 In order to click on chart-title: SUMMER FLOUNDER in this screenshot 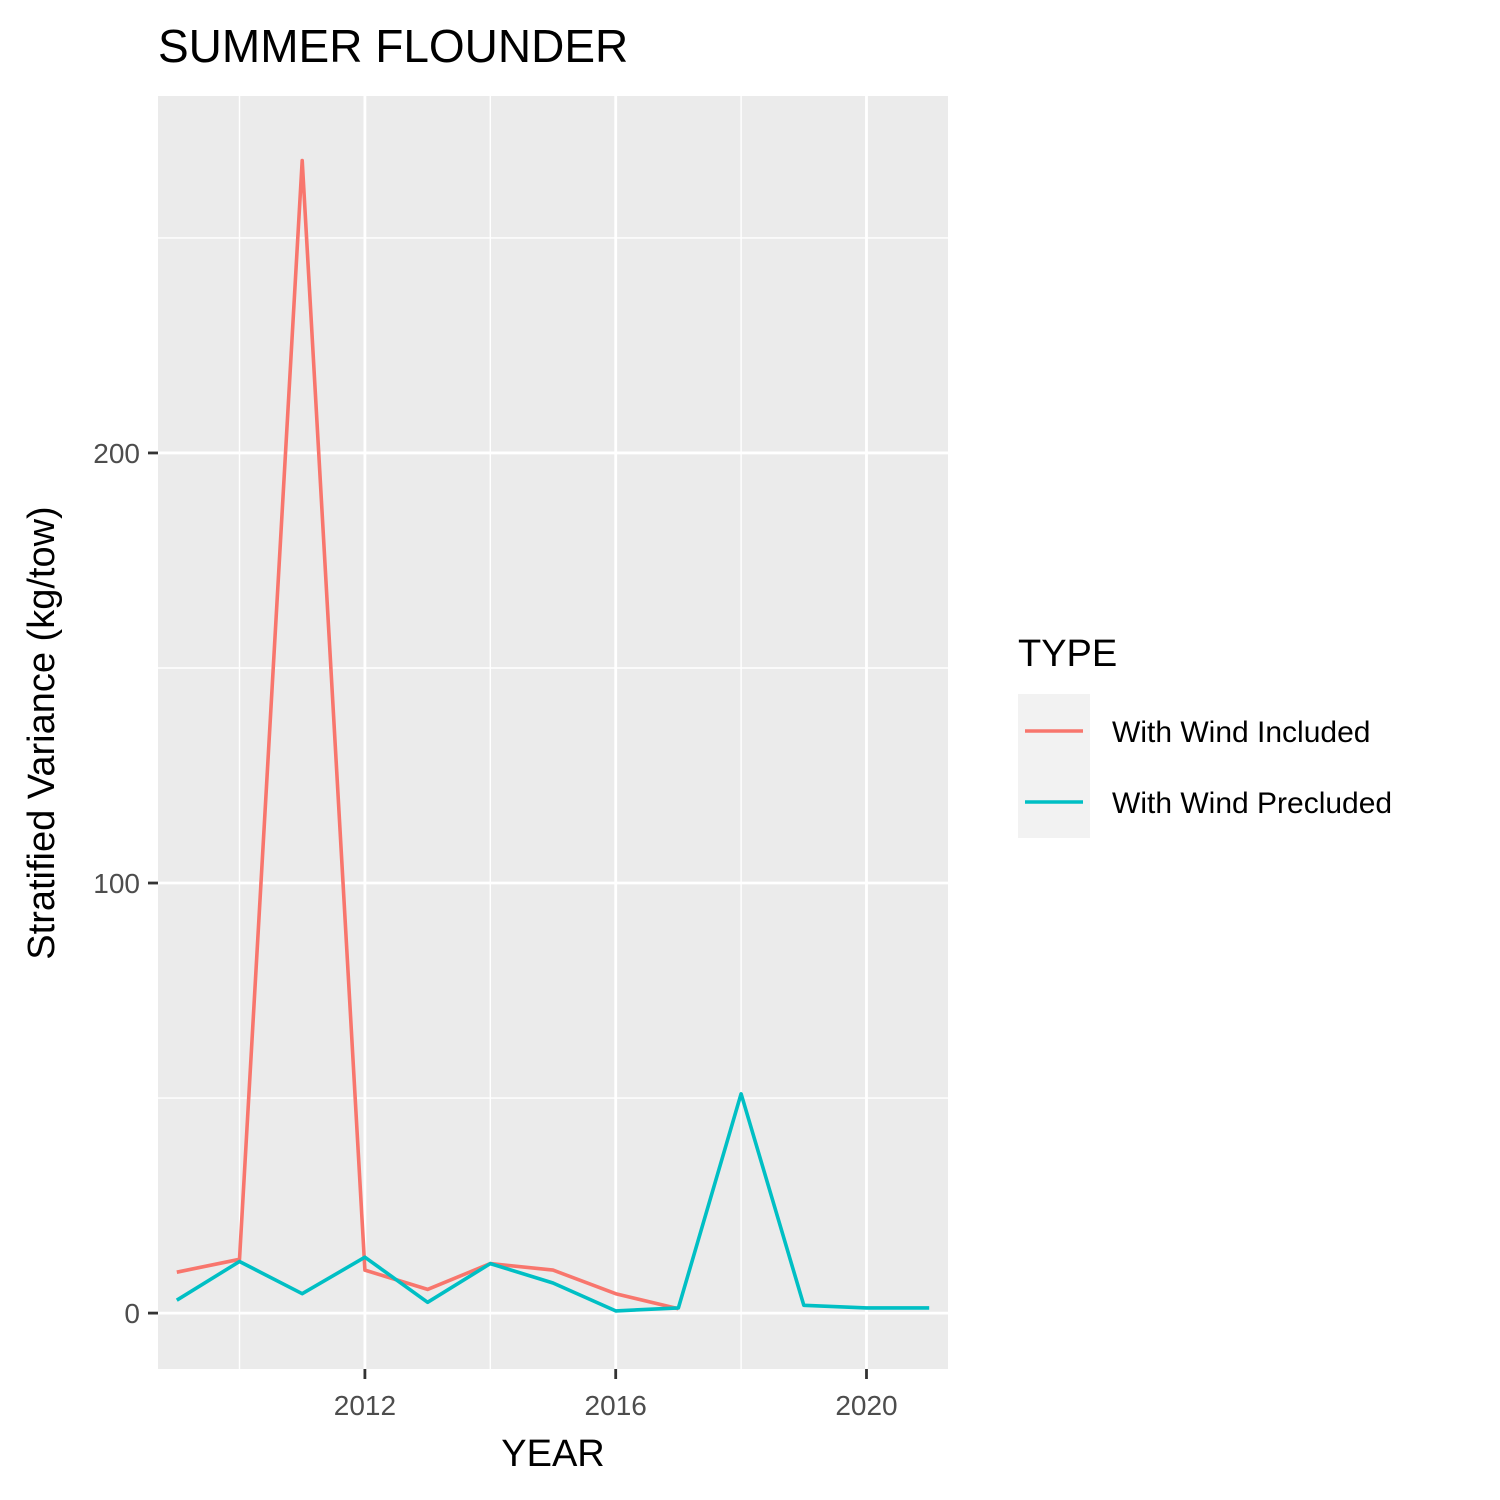, I will do `click(393, 46)`.